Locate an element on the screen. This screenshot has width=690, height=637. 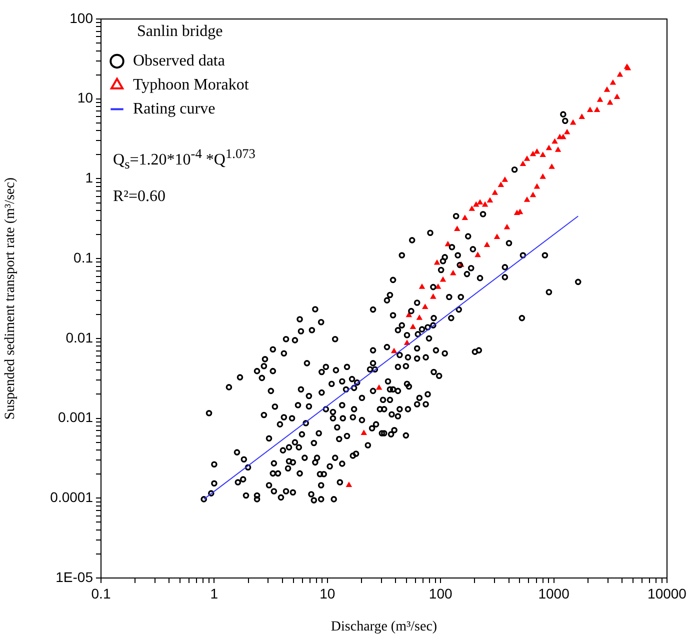
y-tick-label: 0.1 is located at coordinates (84, 257).